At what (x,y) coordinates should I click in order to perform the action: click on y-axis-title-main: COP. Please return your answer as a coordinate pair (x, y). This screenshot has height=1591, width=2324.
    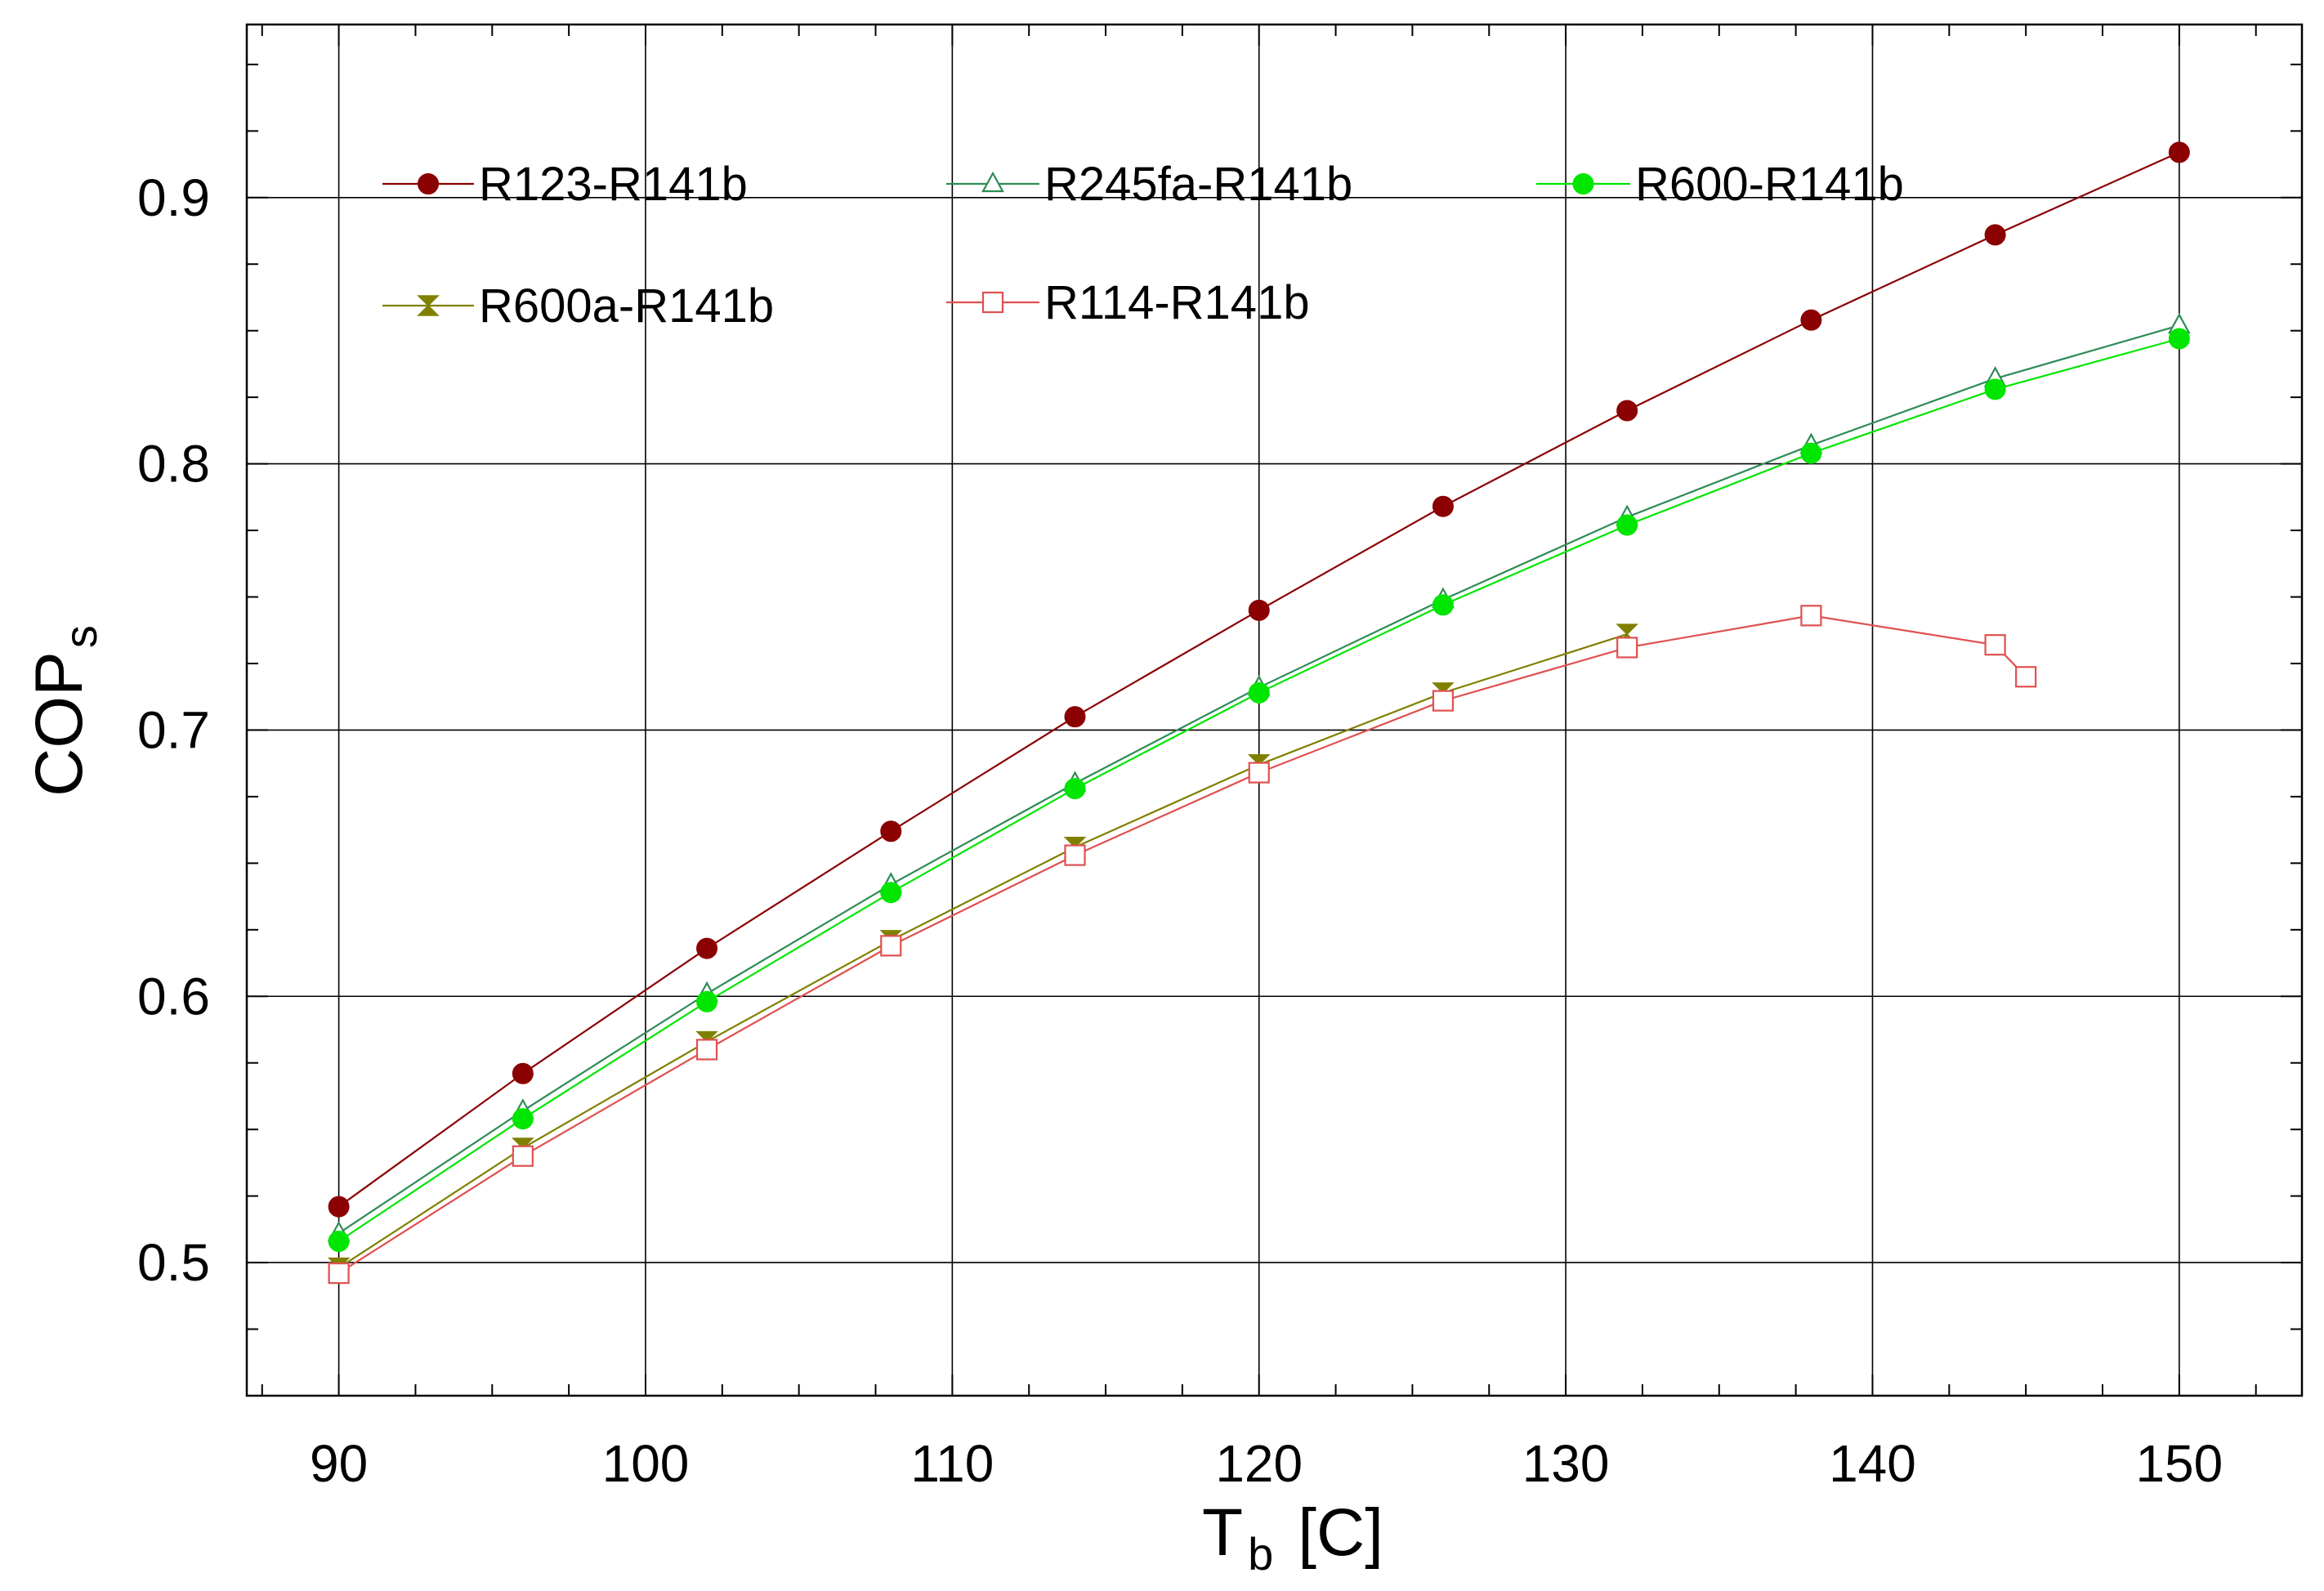
    Looking at the image, I should click on (59, 724).